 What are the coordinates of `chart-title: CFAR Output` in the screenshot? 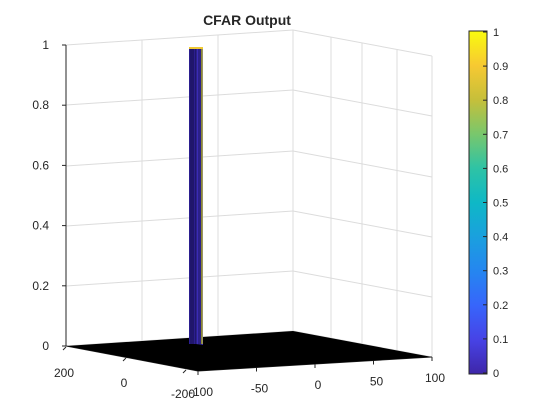 It's located at (247, 20).